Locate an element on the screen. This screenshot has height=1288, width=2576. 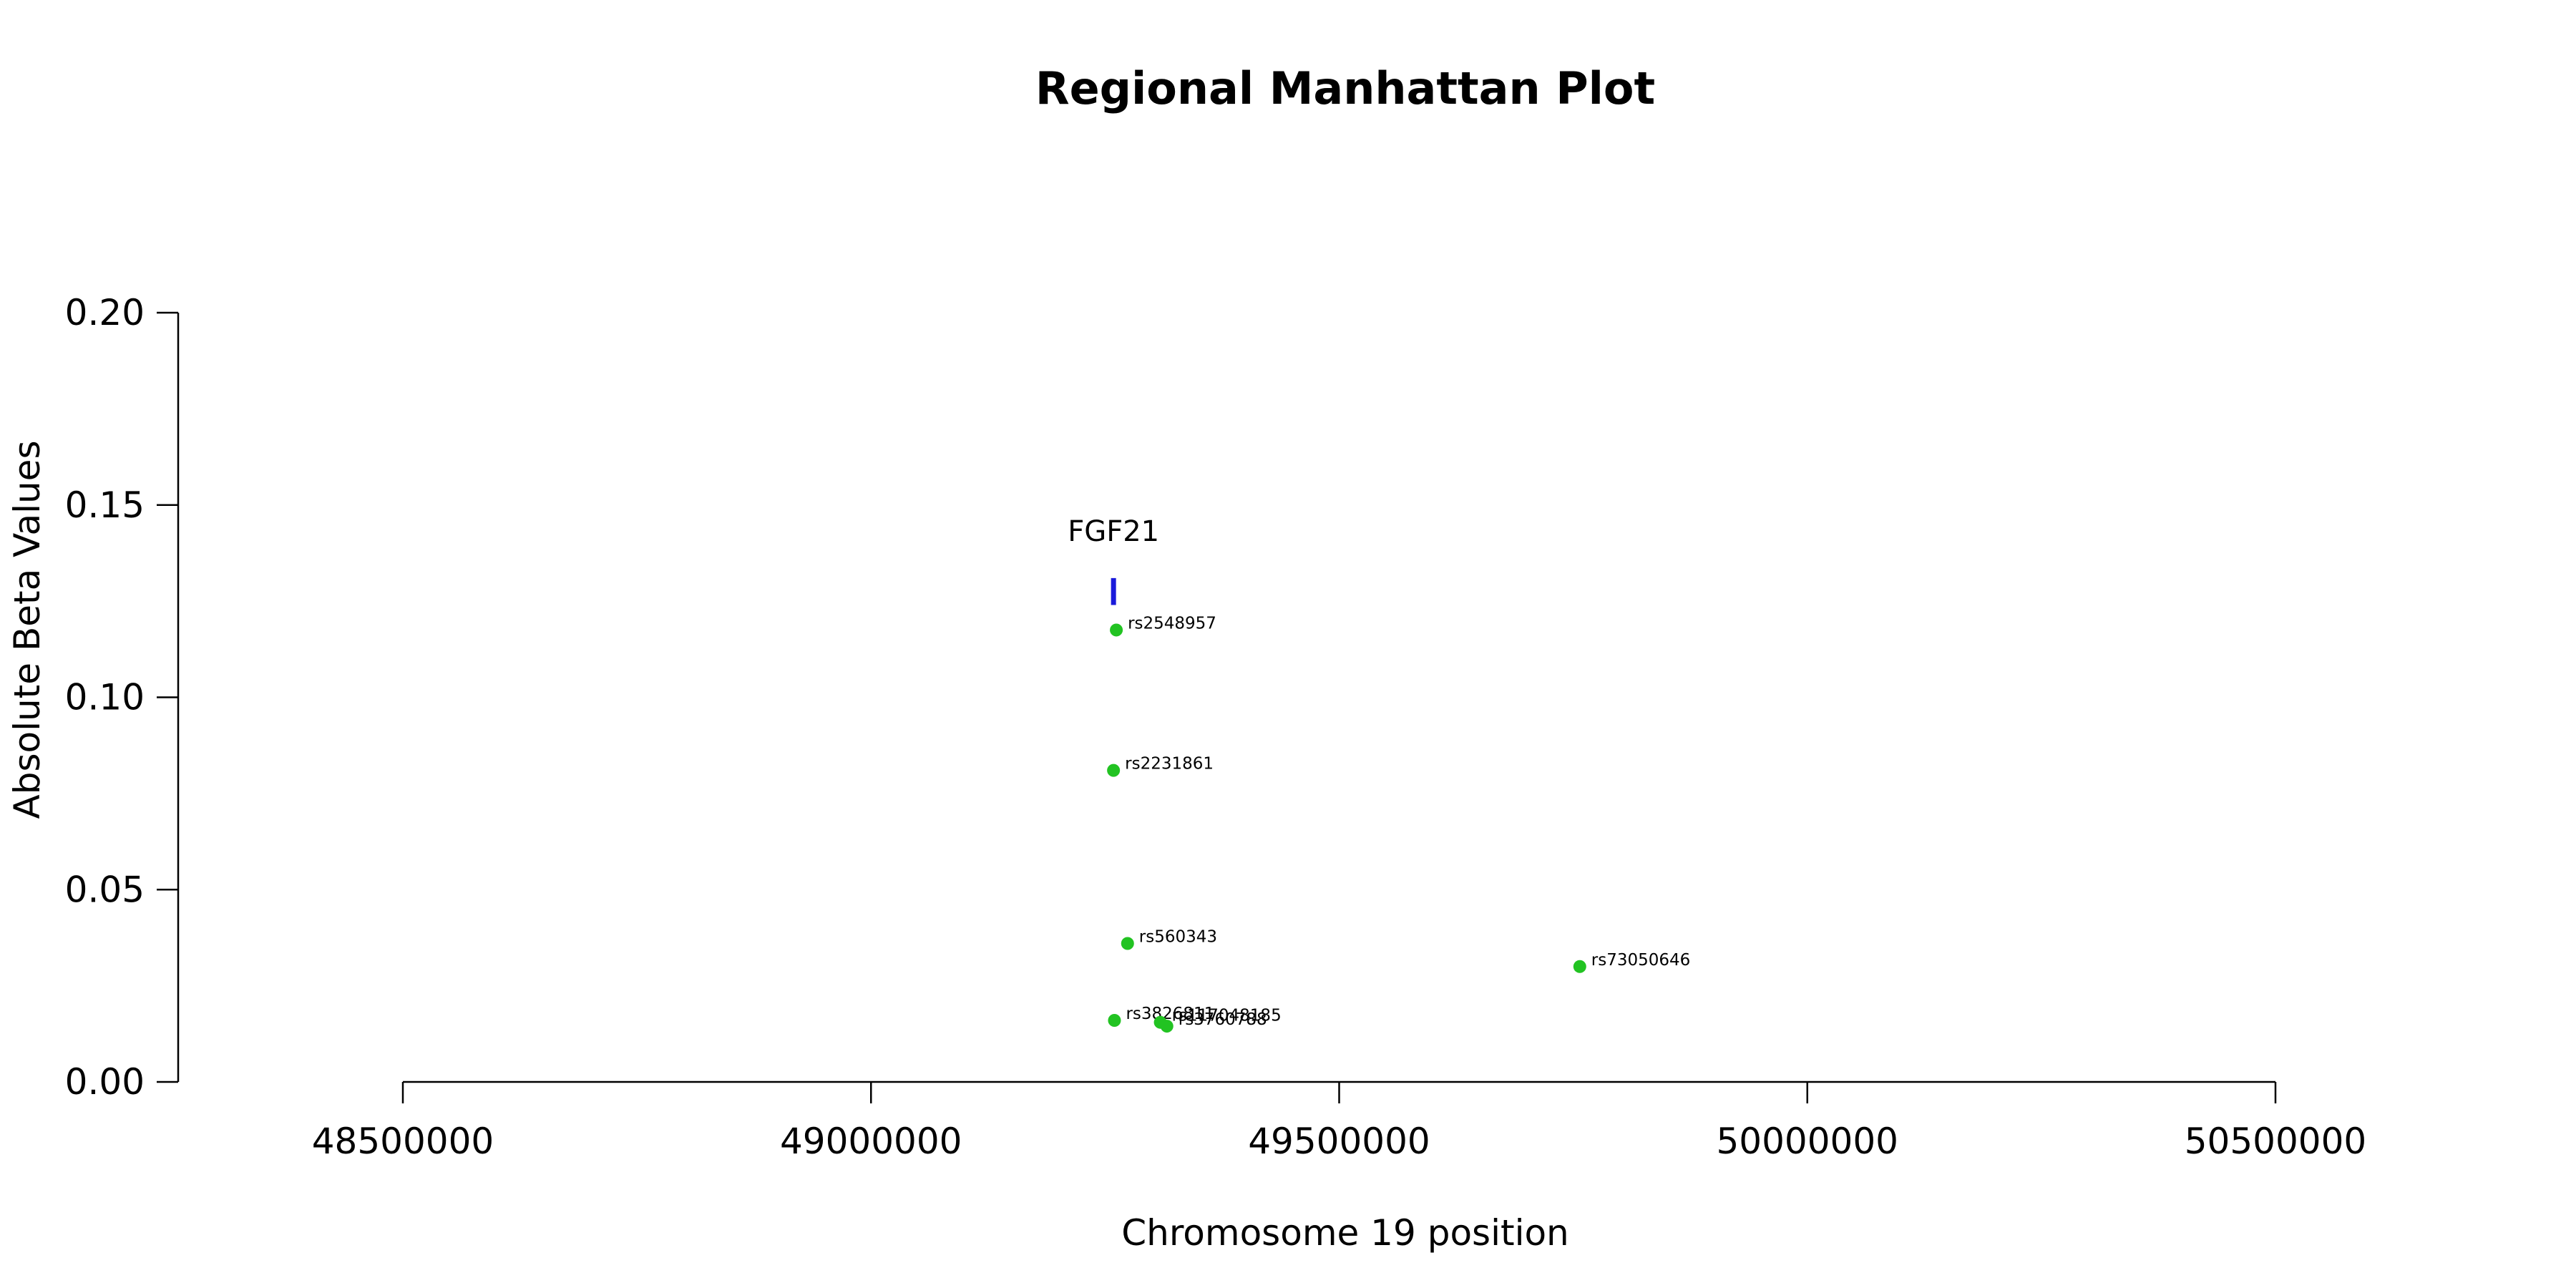
x-tick-label: 49000000 is located at coordinates (871, 1141).